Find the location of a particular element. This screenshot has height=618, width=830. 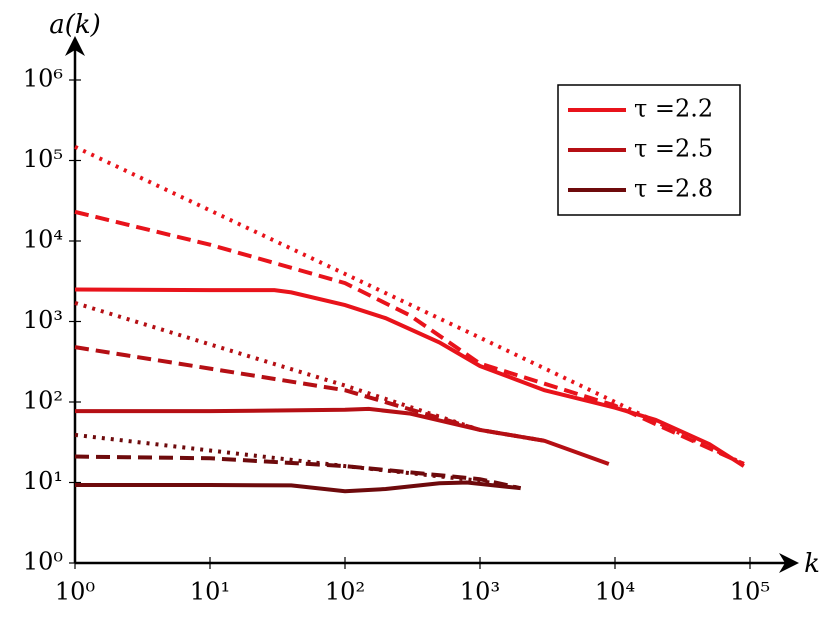

y-tick-label: 10³ is located at coordinates (43, 320).